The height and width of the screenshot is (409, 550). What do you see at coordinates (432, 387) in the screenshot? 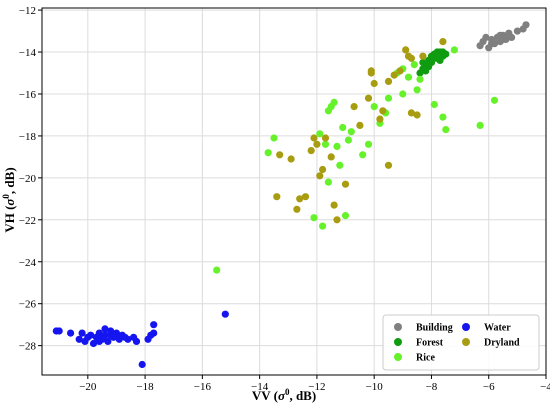
I see `x-tick-label: −8` at bounding box center [432, 387].